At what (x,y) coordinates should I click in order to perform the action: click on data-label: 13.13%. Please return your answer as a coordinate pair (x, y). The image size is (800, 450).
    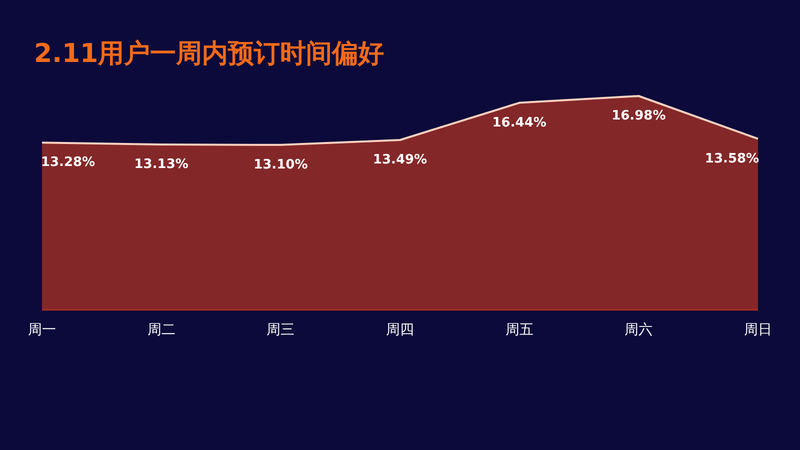
    Looking at the image, I should click on (161, 164).